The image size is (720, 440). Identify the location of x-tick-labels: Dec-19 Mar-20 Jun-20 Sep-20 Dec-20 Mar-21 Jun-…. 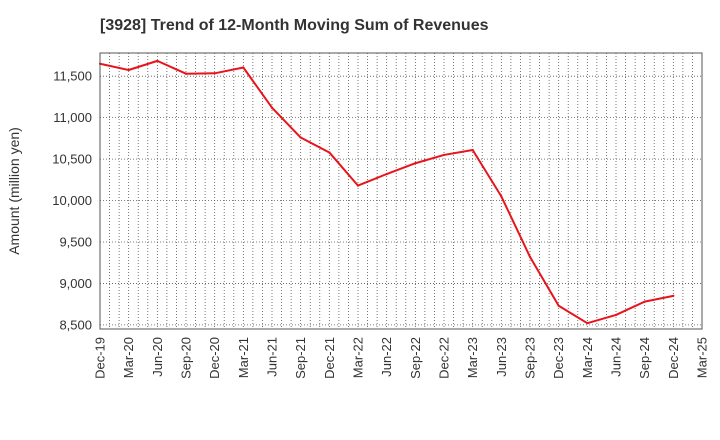
(401, 358).